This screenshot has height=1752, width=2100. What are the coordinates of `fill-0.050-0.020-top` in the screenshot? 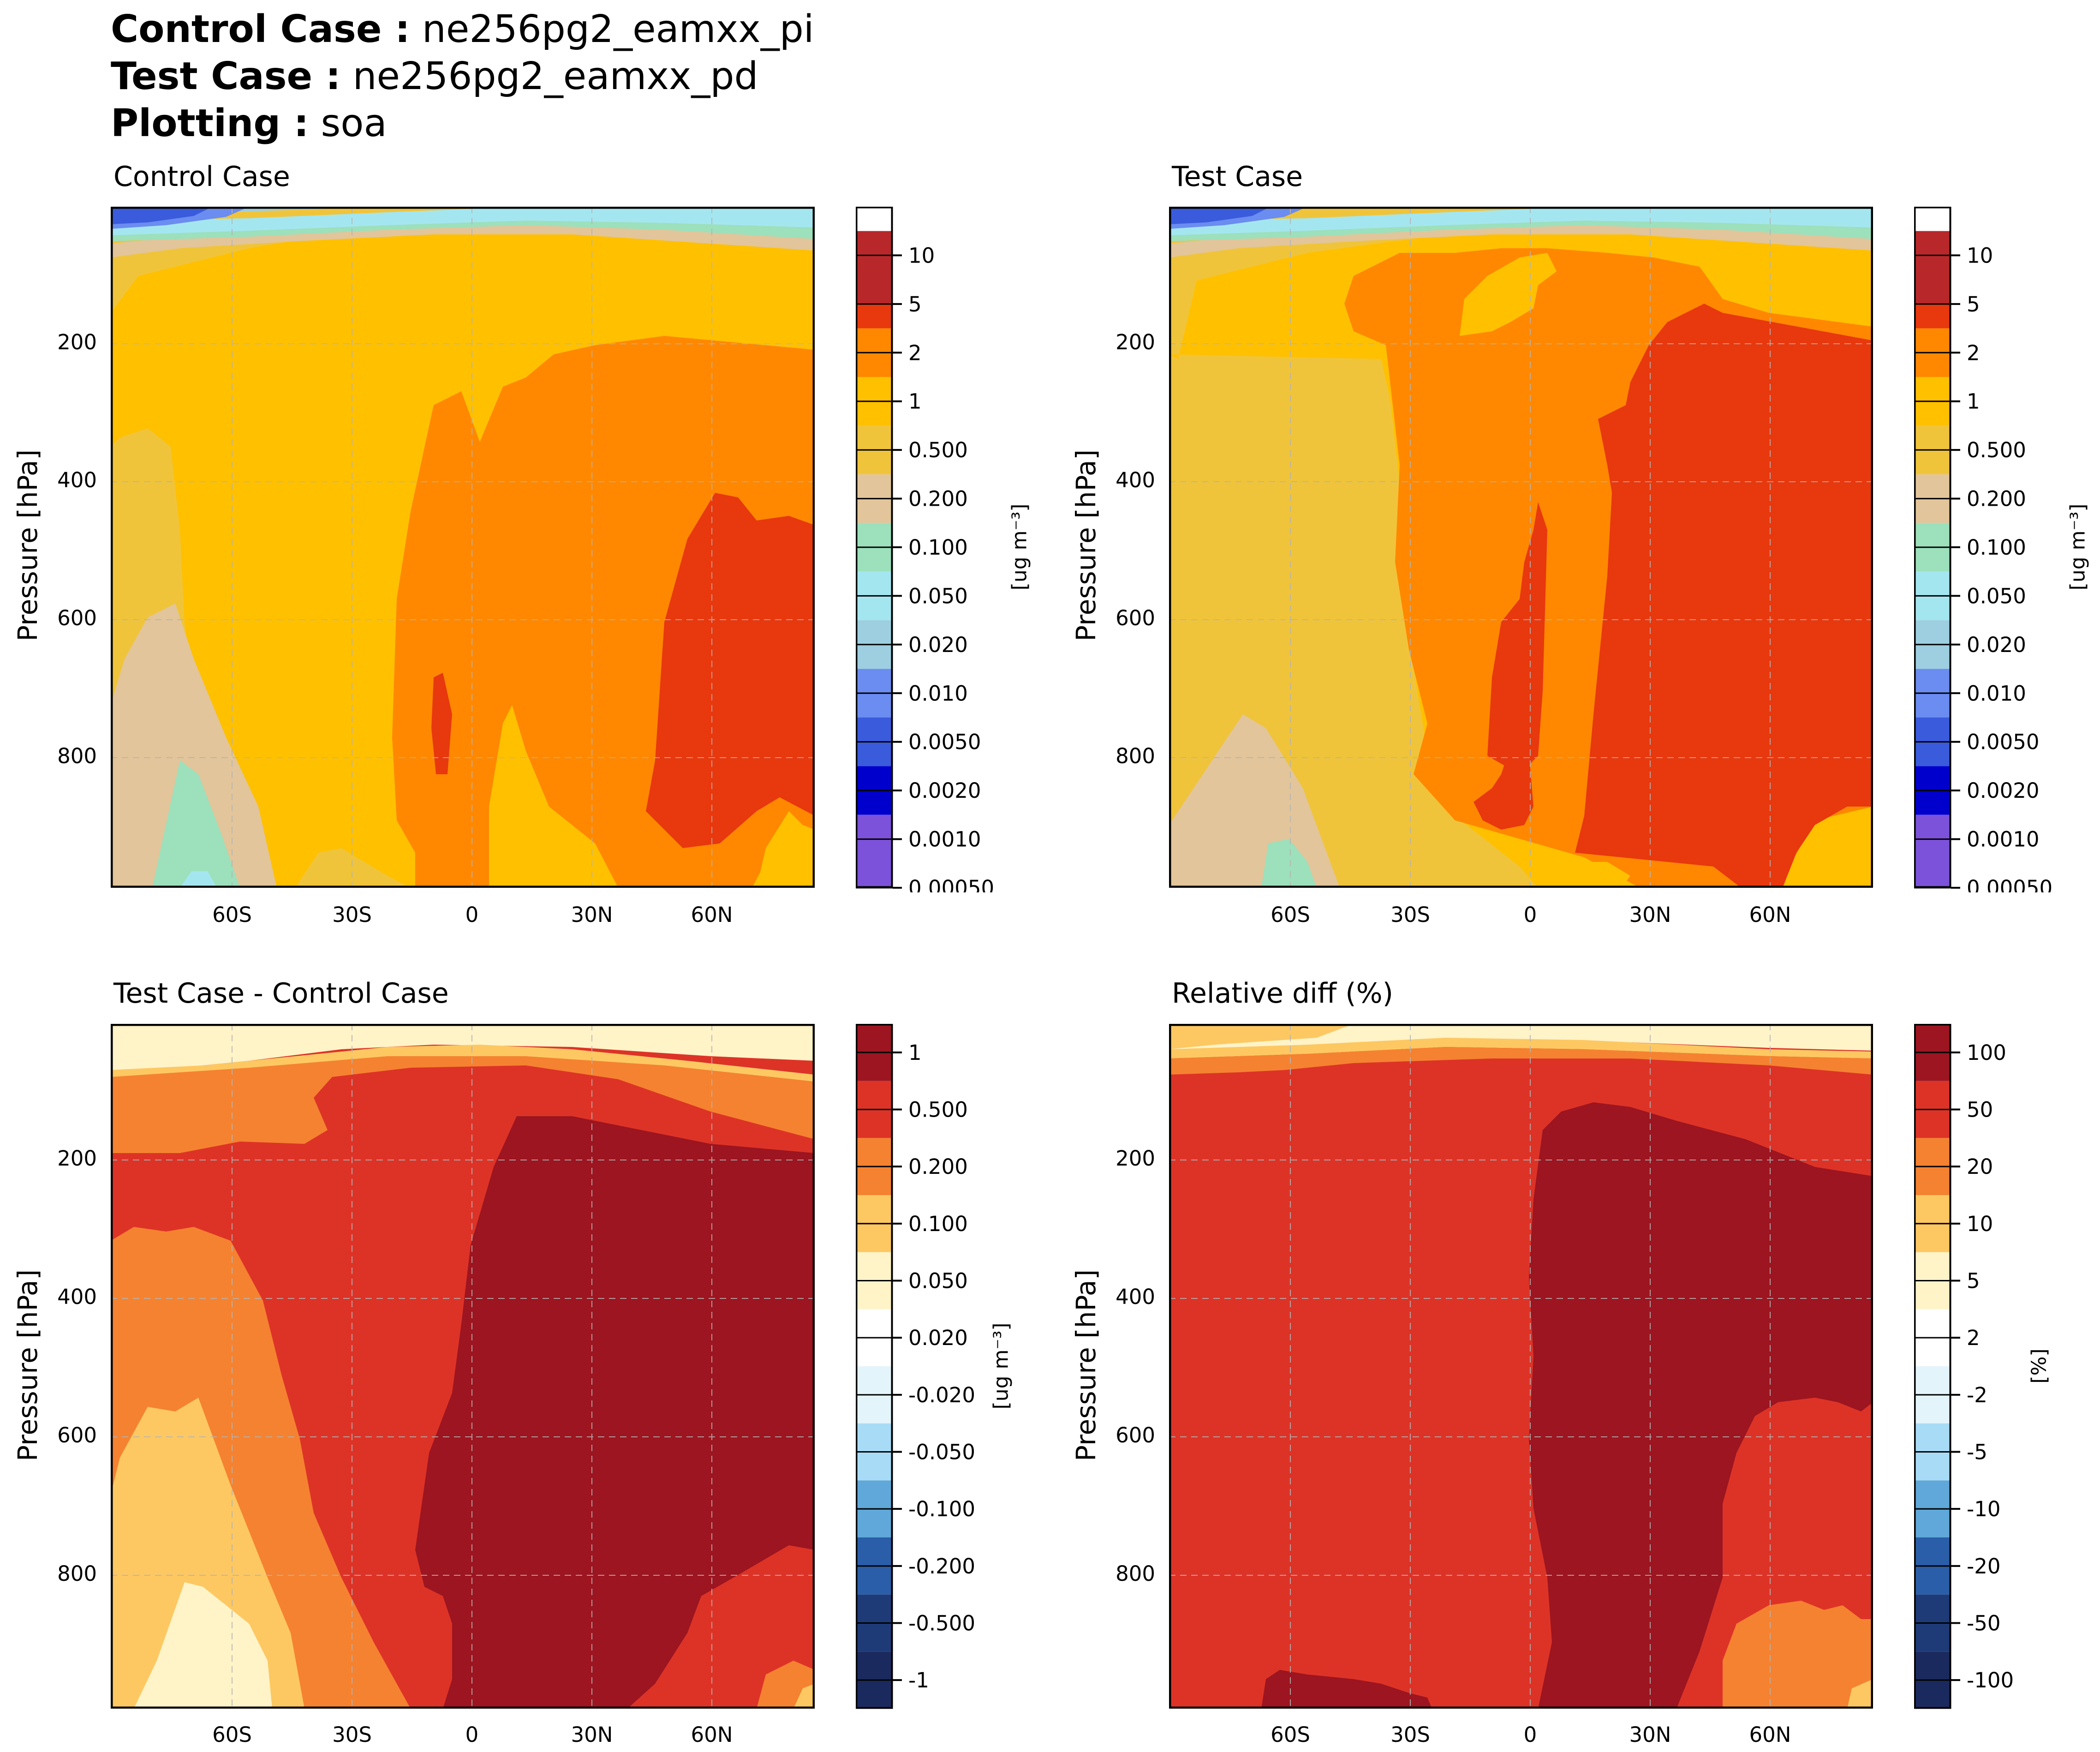 It's located at (463, 1049).